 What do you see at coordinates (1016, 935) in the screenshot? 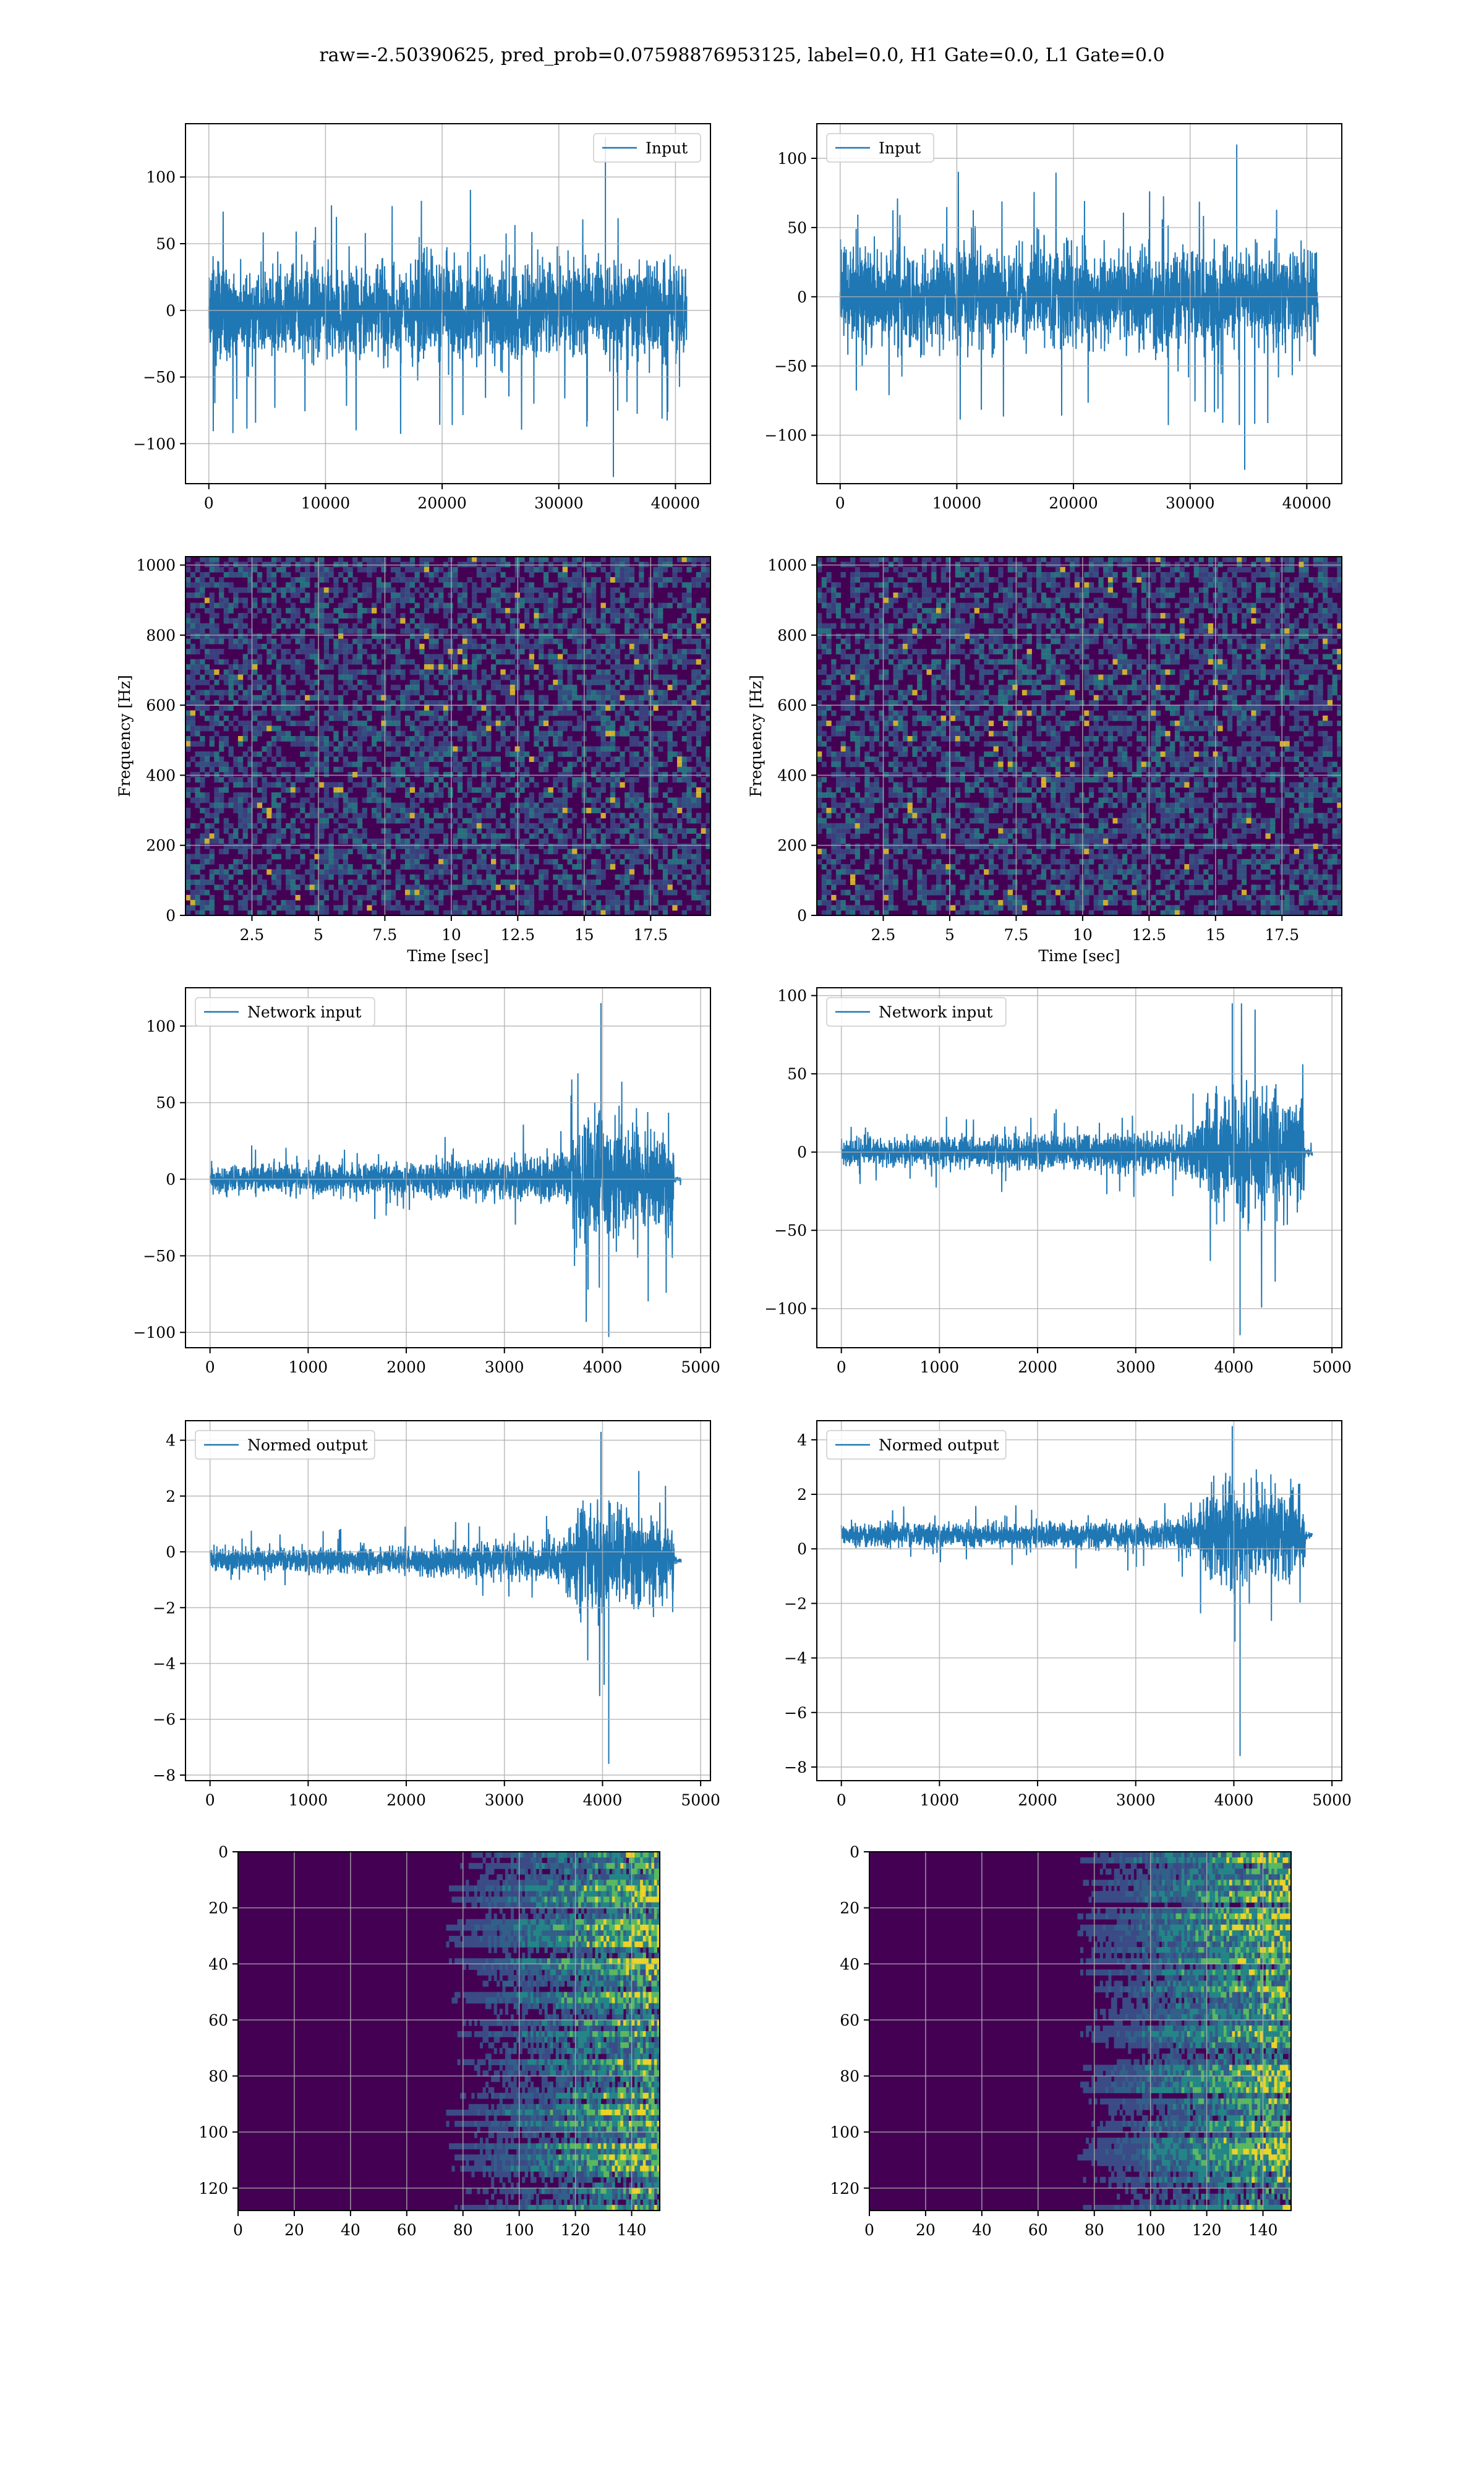
I see `row2-right-xtick-label: 7.5` at bounding box center [1016, 935].